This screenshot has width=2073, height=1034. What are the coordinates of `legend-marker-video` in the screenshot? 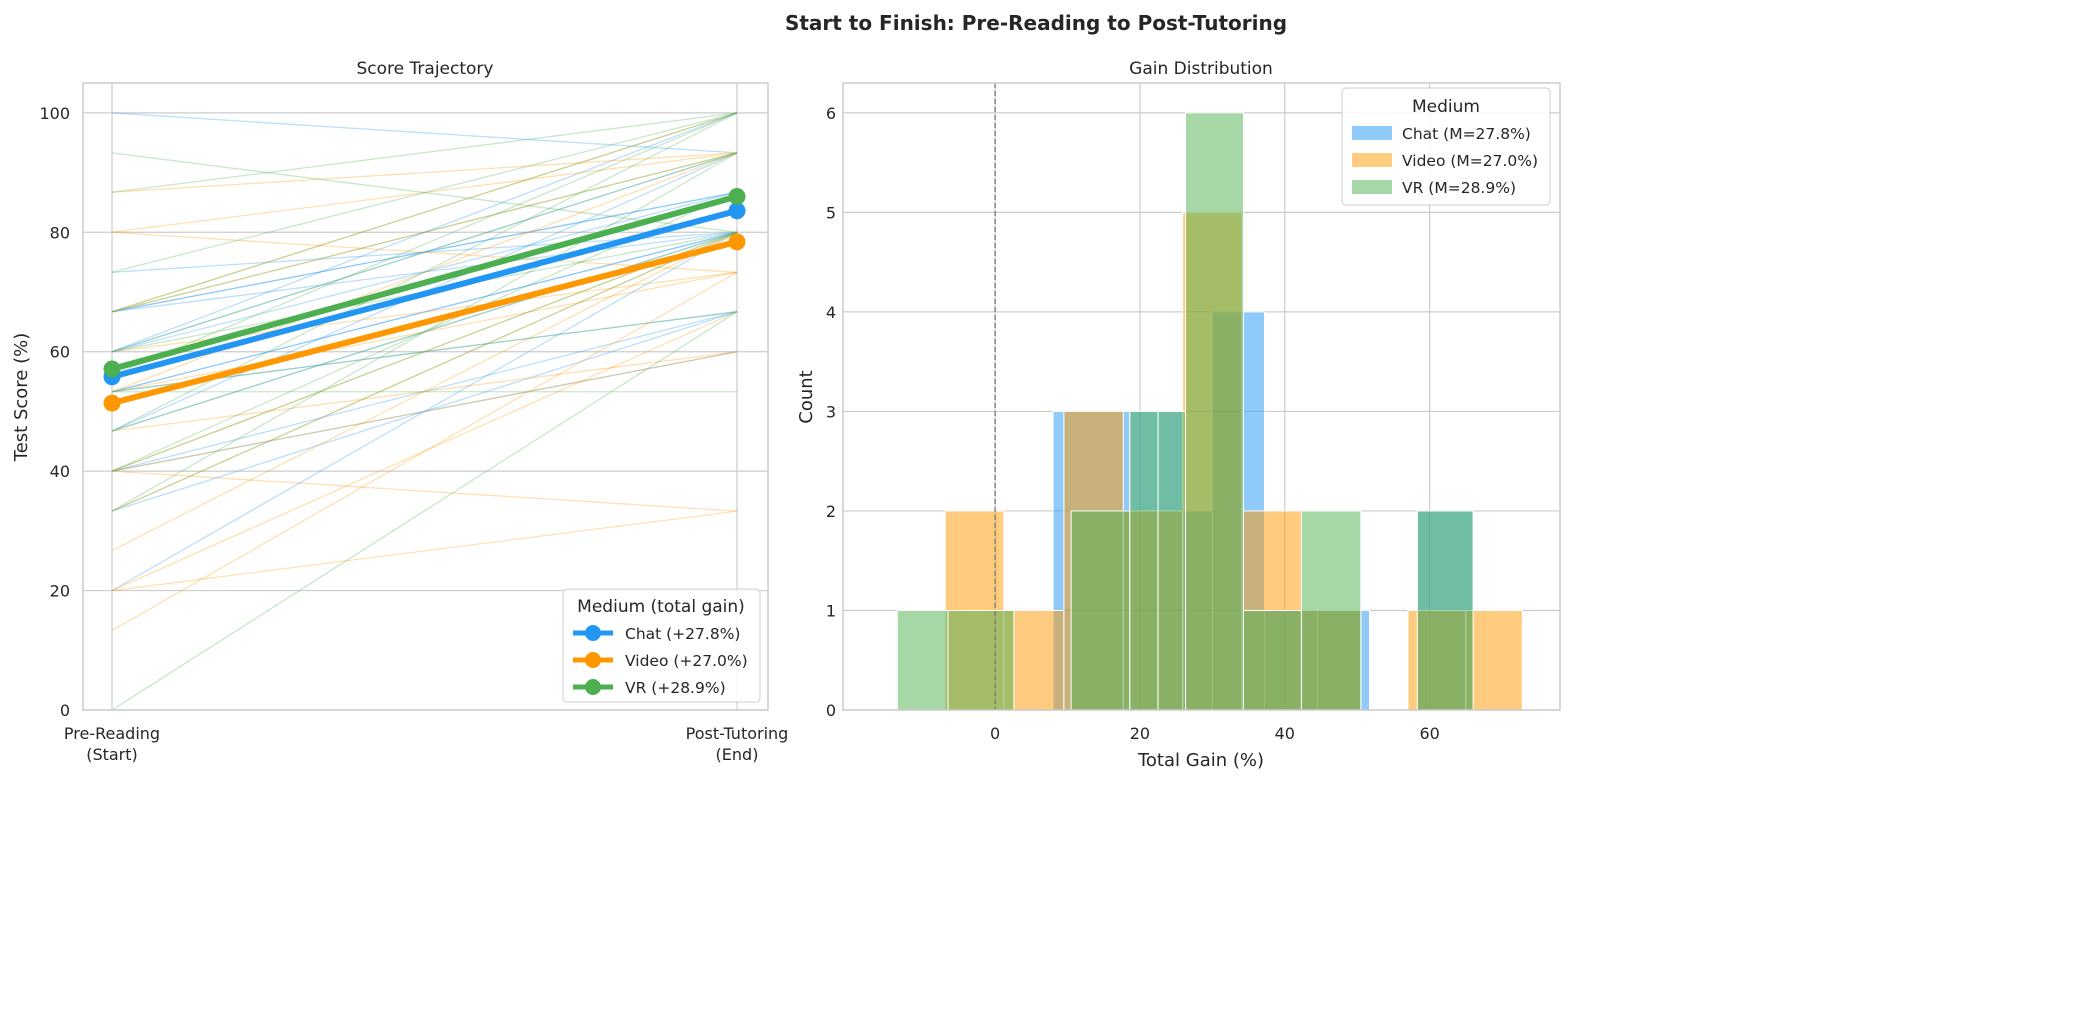 It's located at (593, 660).